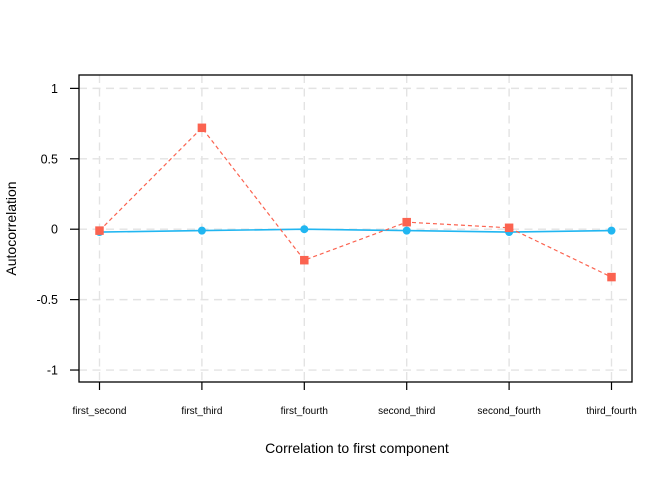 Image resolution: width=672 pixels, height=480 pixels. I want to click on x-tick-label: first_third, so click(201, 411).